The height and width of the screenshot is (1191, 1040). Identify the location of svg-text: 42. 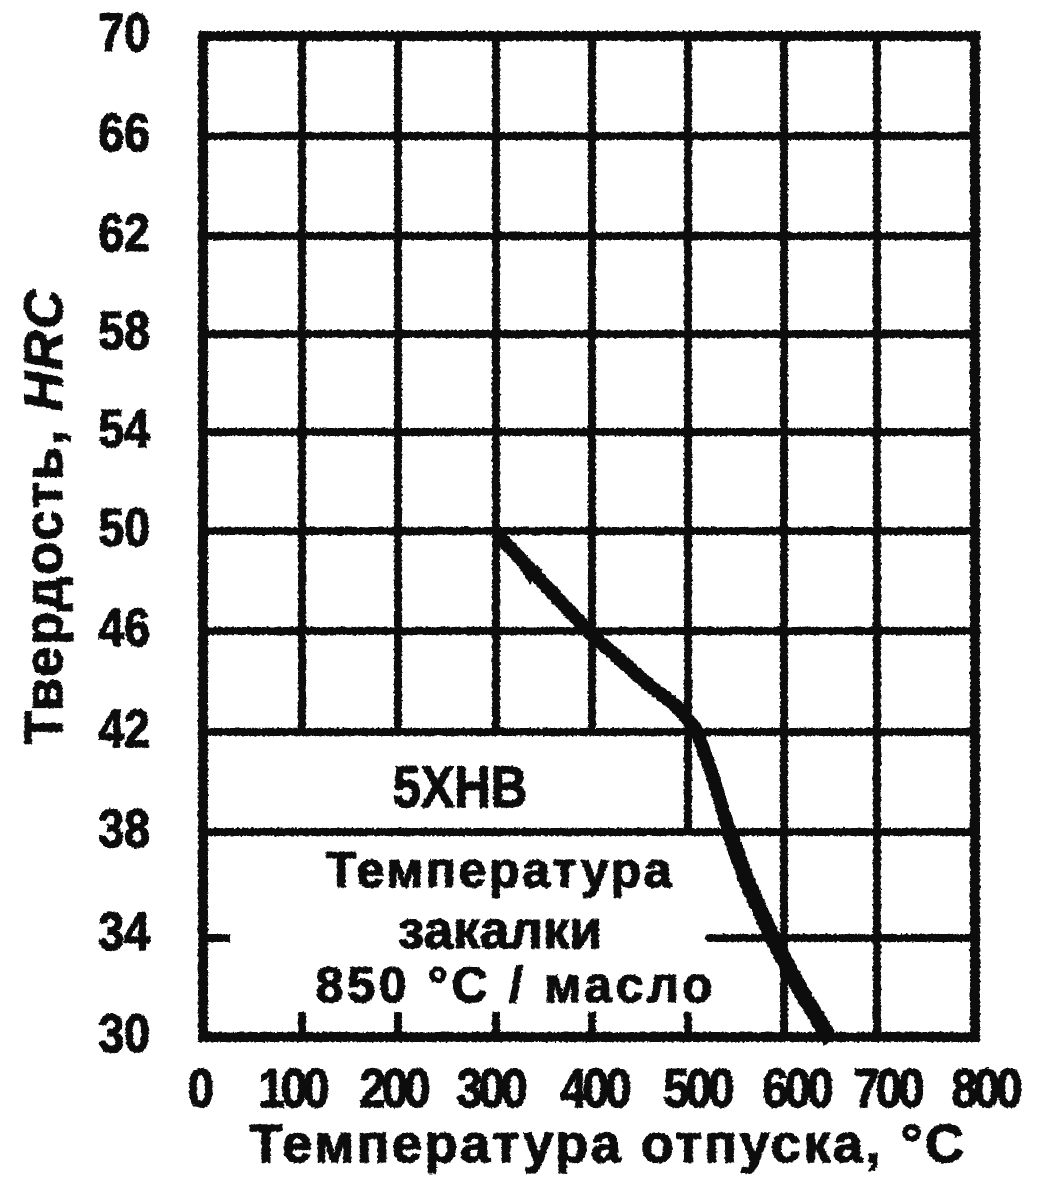
(124, 728).